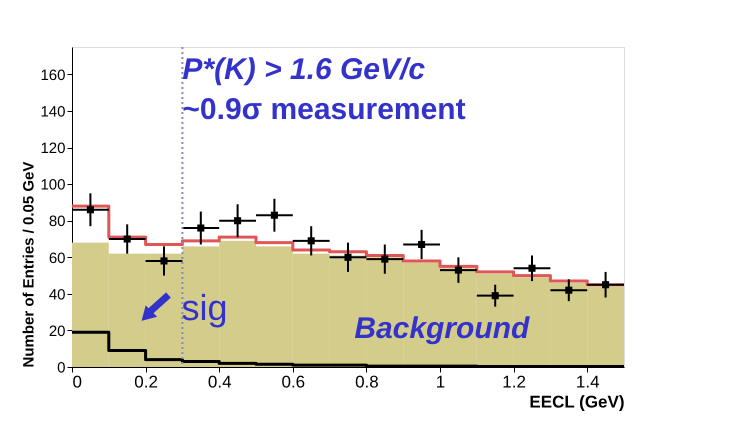 The height and width of the screenshot is (448, 733). I want to click on y-tick-label: 140, so click(53, 112).